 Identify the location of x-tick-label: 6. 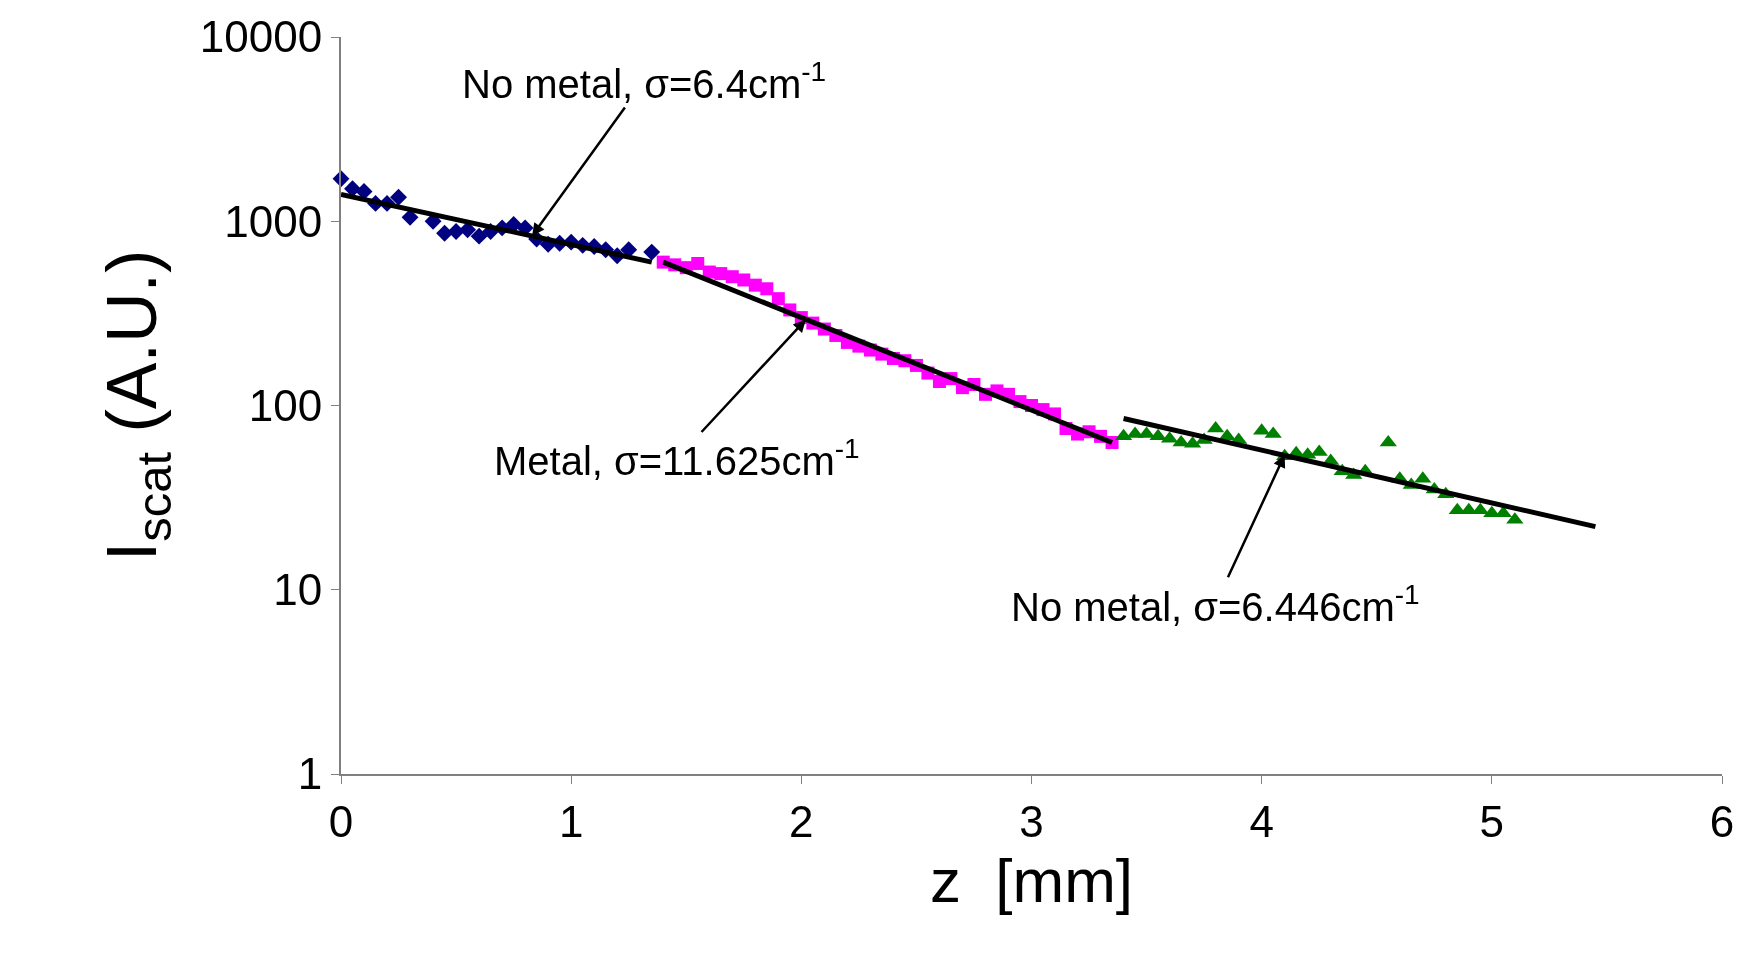
(1722, 821).